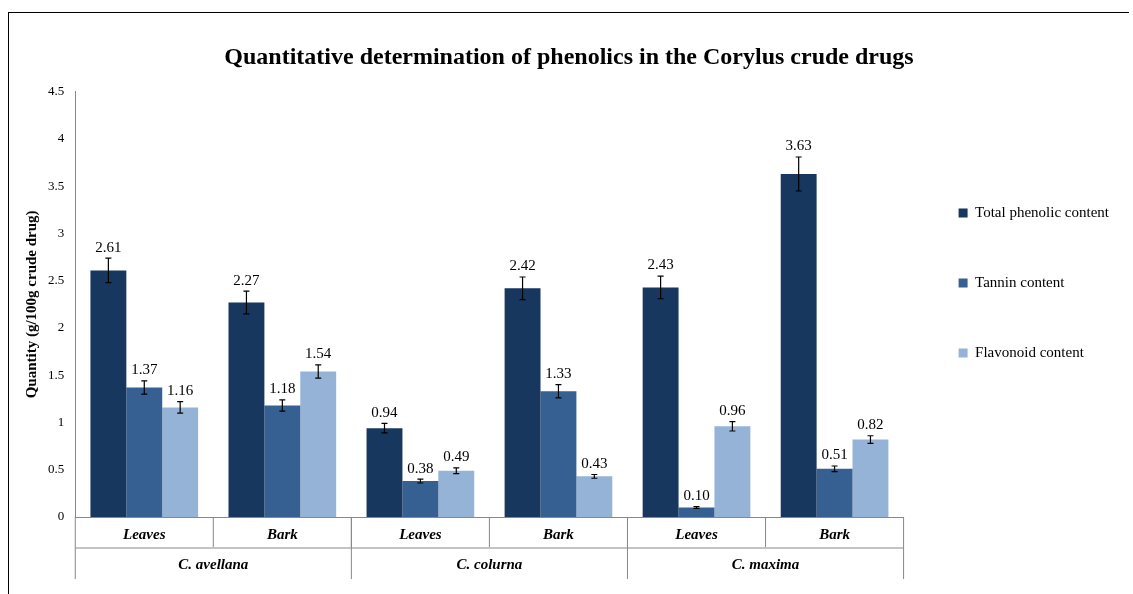 This screenshot has height=594, width=1133. Describe the element at coordinates (489, 563) in the screenshot. I see `text: C. colurna` at that location.